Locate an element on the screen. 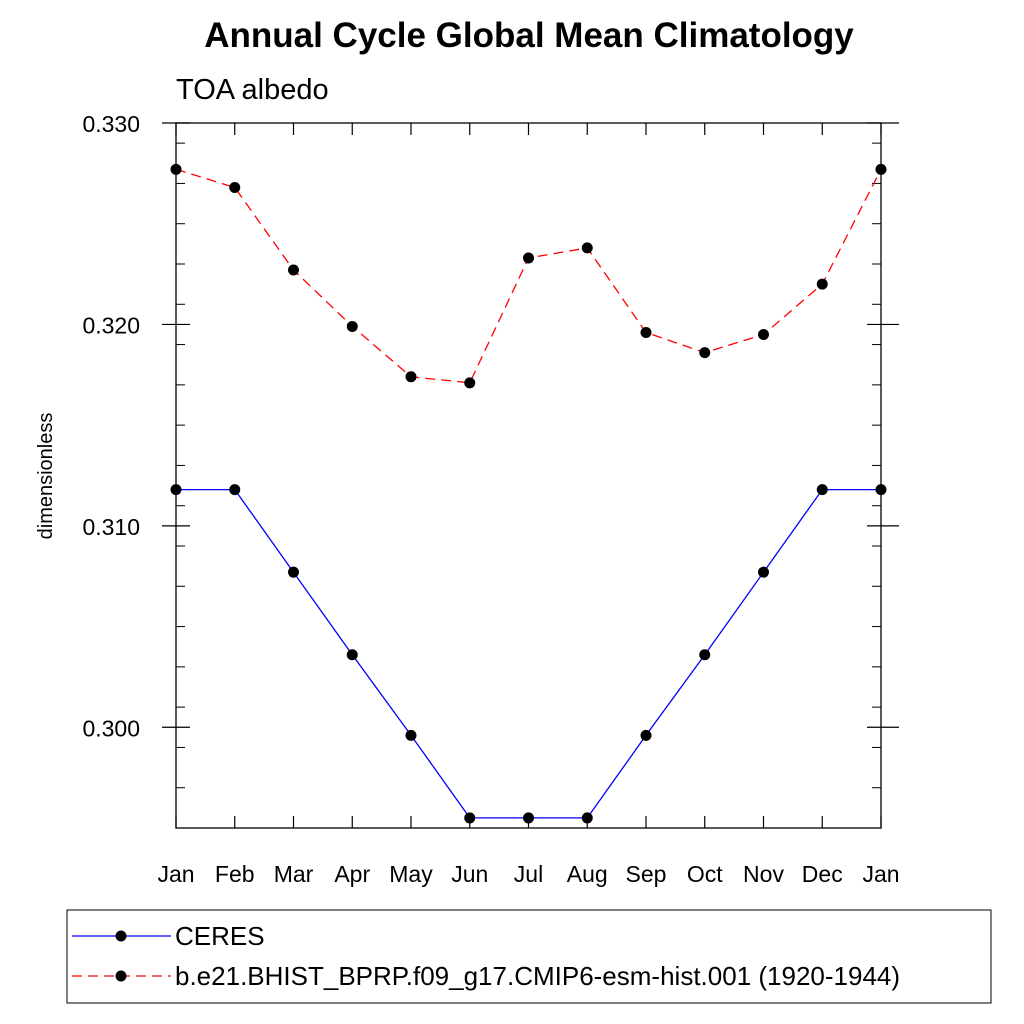 The width and height of the screenshot is (1024, 1024). x-tick-label: Sep is located at coordinates (646, 874).